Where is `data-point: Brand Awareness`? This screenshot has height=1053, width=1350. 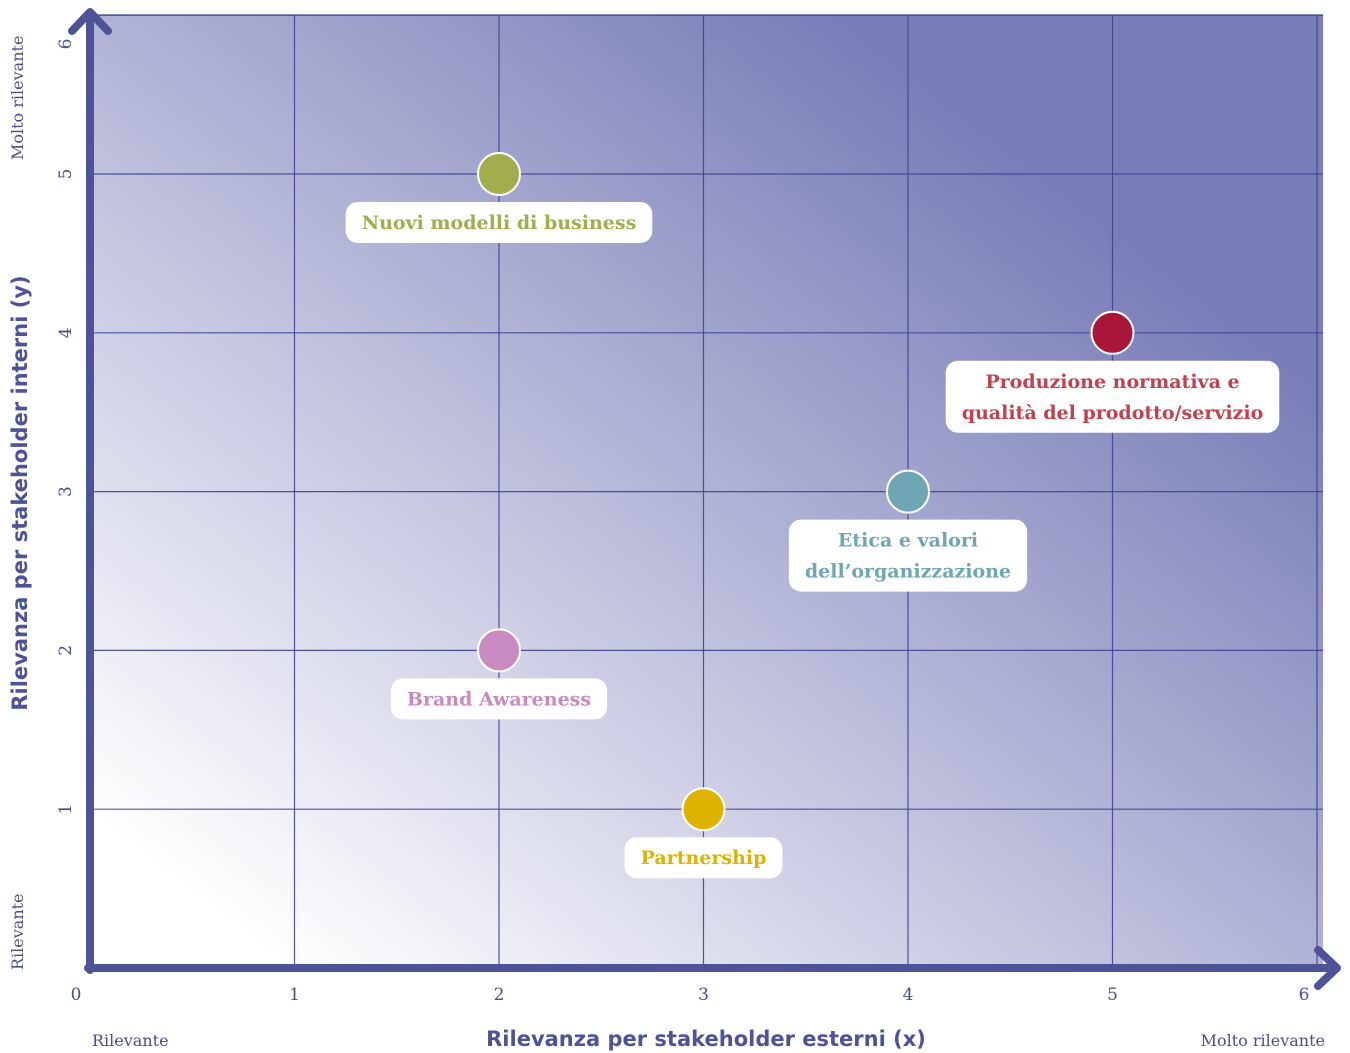
data-point: Brand Awareness is located at coordinates (499, 674).